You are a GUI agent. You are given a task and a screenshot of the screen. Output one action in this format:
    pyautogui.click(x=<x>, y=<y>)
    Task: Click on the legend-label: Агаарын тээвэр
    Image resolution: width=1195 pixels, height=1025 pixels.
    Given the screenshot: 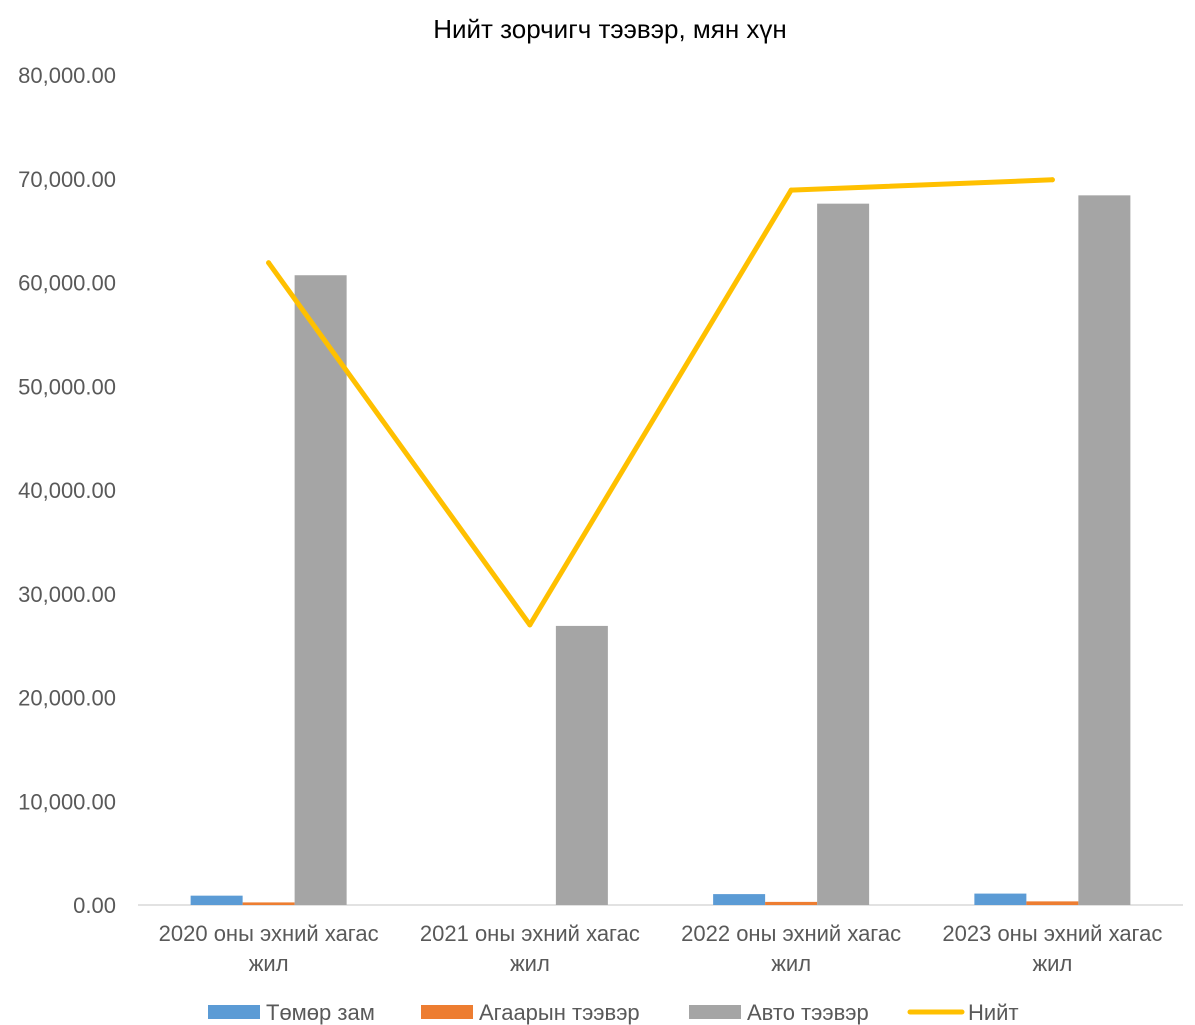 What is the action you would take?
    pyautogui.click(x=559, y=1012)
    